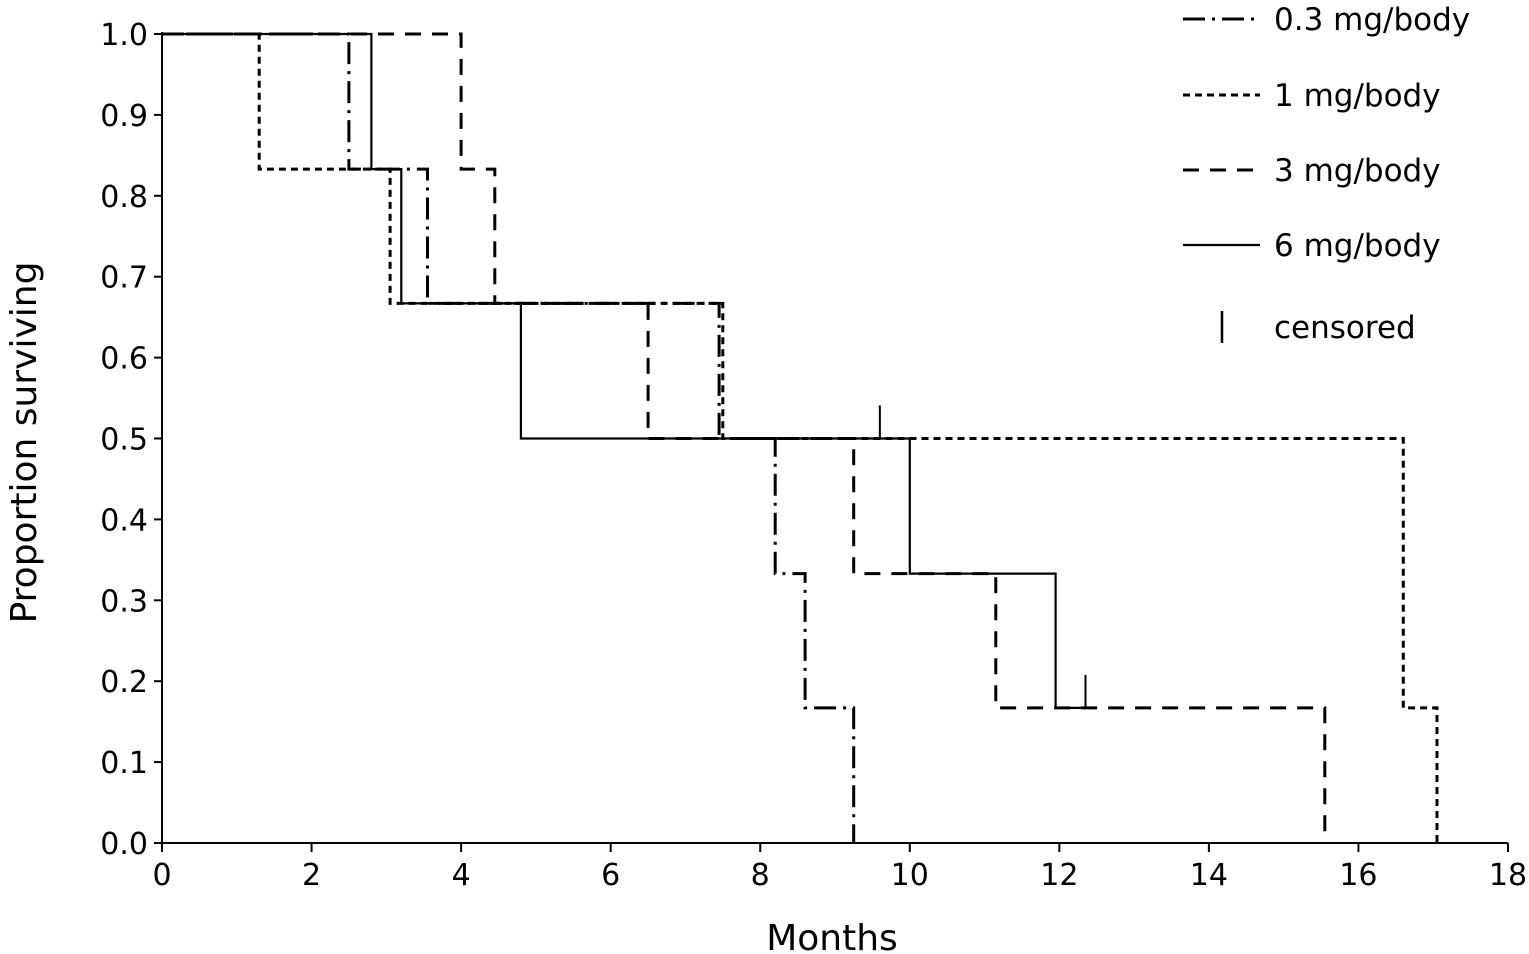 Image resolution: width=1529 pixels, height=954 pixels. What do you see at coordinates (1357, 171) in the screenshot?
I see `legend-label: 3 mg/body` at bounding box center [1357, 171].